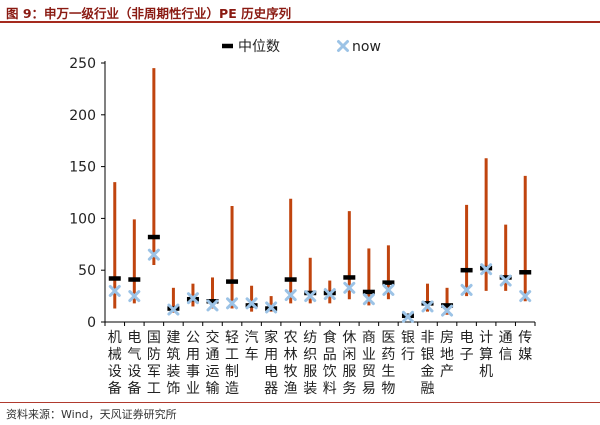 The height and width of the screenshot is (425, 600). Describe the element at coordinates (300, 22) in the screenshot. I see `header-divider` at that location.